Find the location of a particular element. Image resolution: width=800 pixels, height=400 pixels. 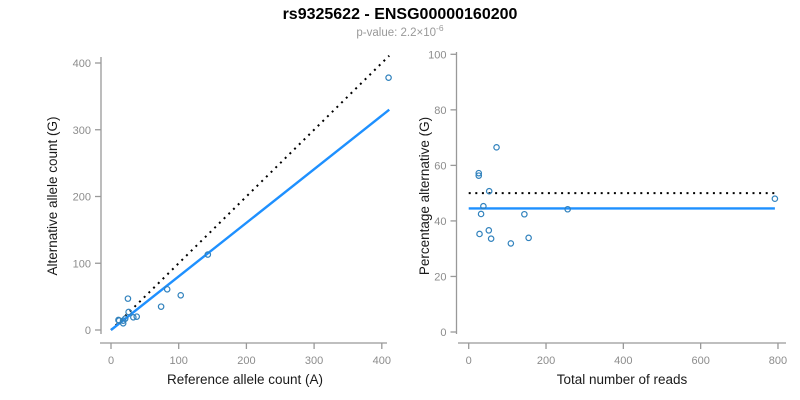

figure-subtitle: p-value: 2.2×10-6 is located at coordinates (399, 31).